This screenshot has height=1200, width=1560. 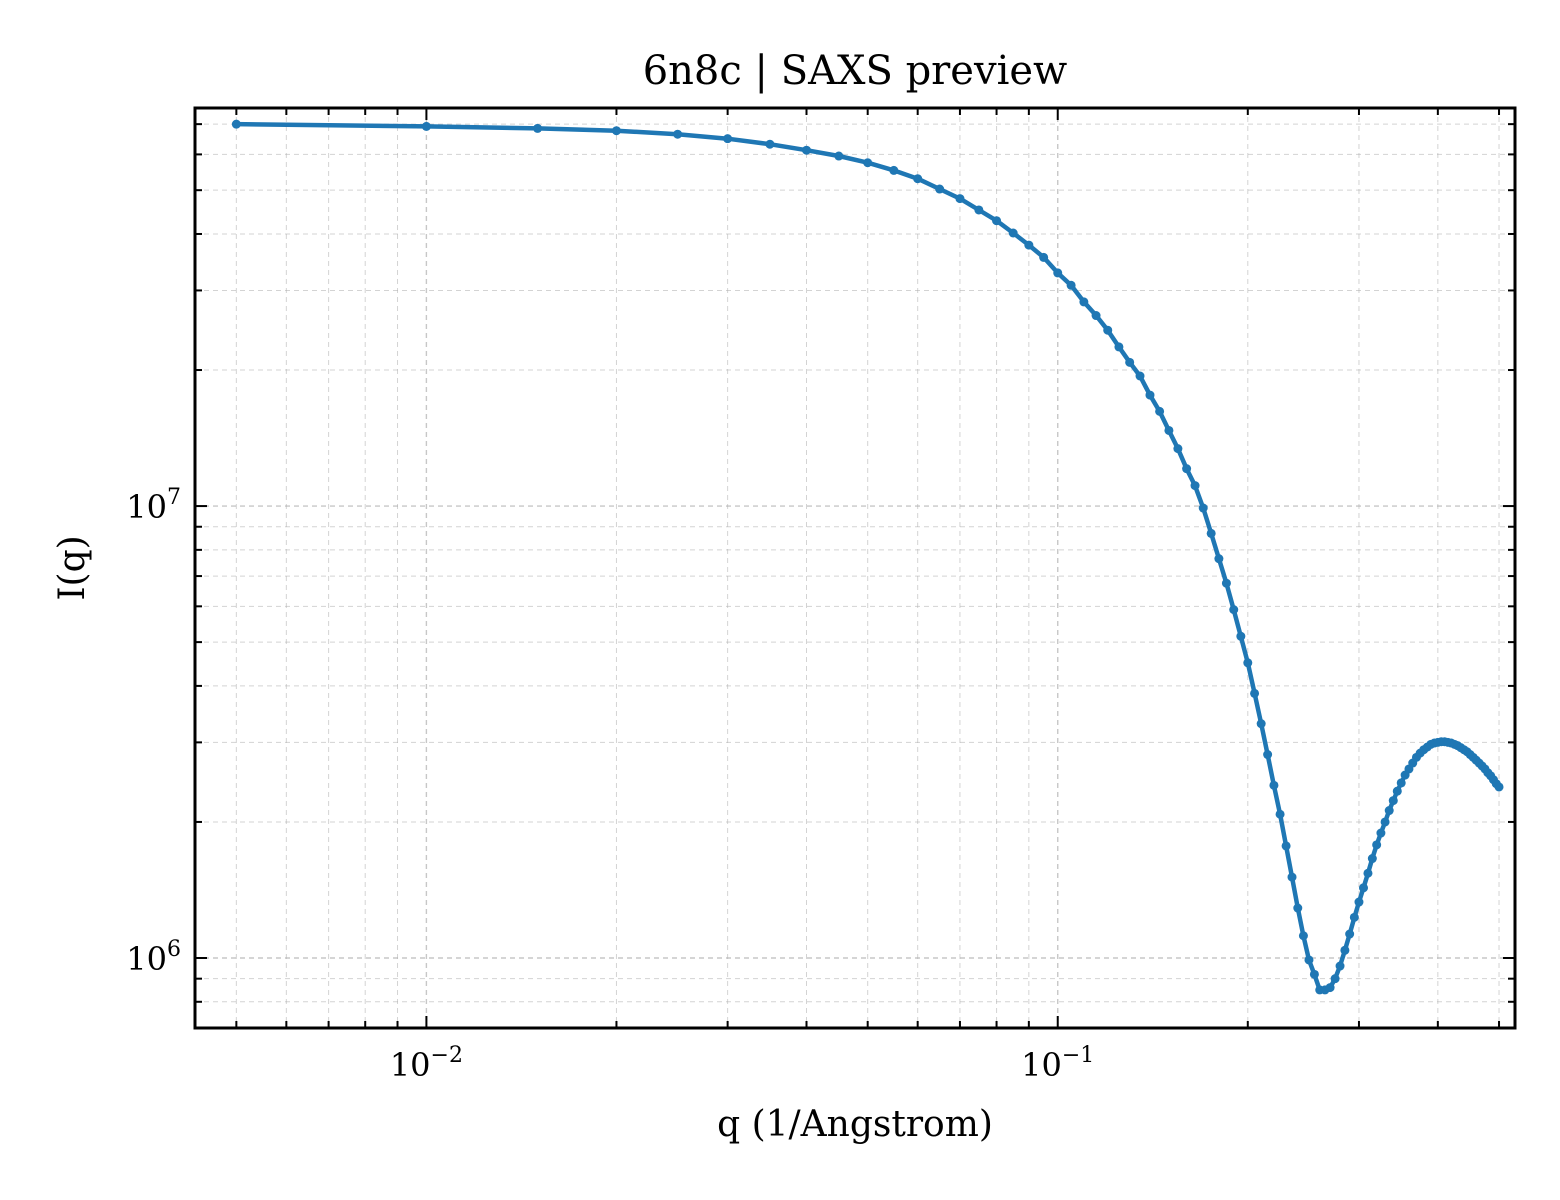 I want to click on x-tick-label: 10⁻², so click(x=426, y=1063).